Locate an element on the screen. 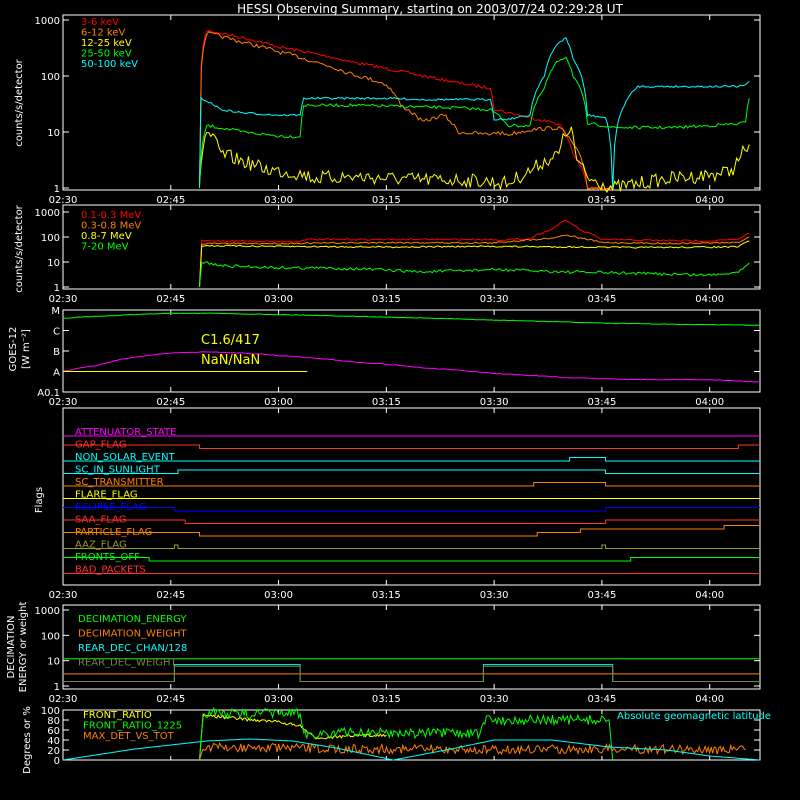 The image size is (800, 800). flags-panel-time-tick-label: 02:30 is located at coordinates (63, 595).